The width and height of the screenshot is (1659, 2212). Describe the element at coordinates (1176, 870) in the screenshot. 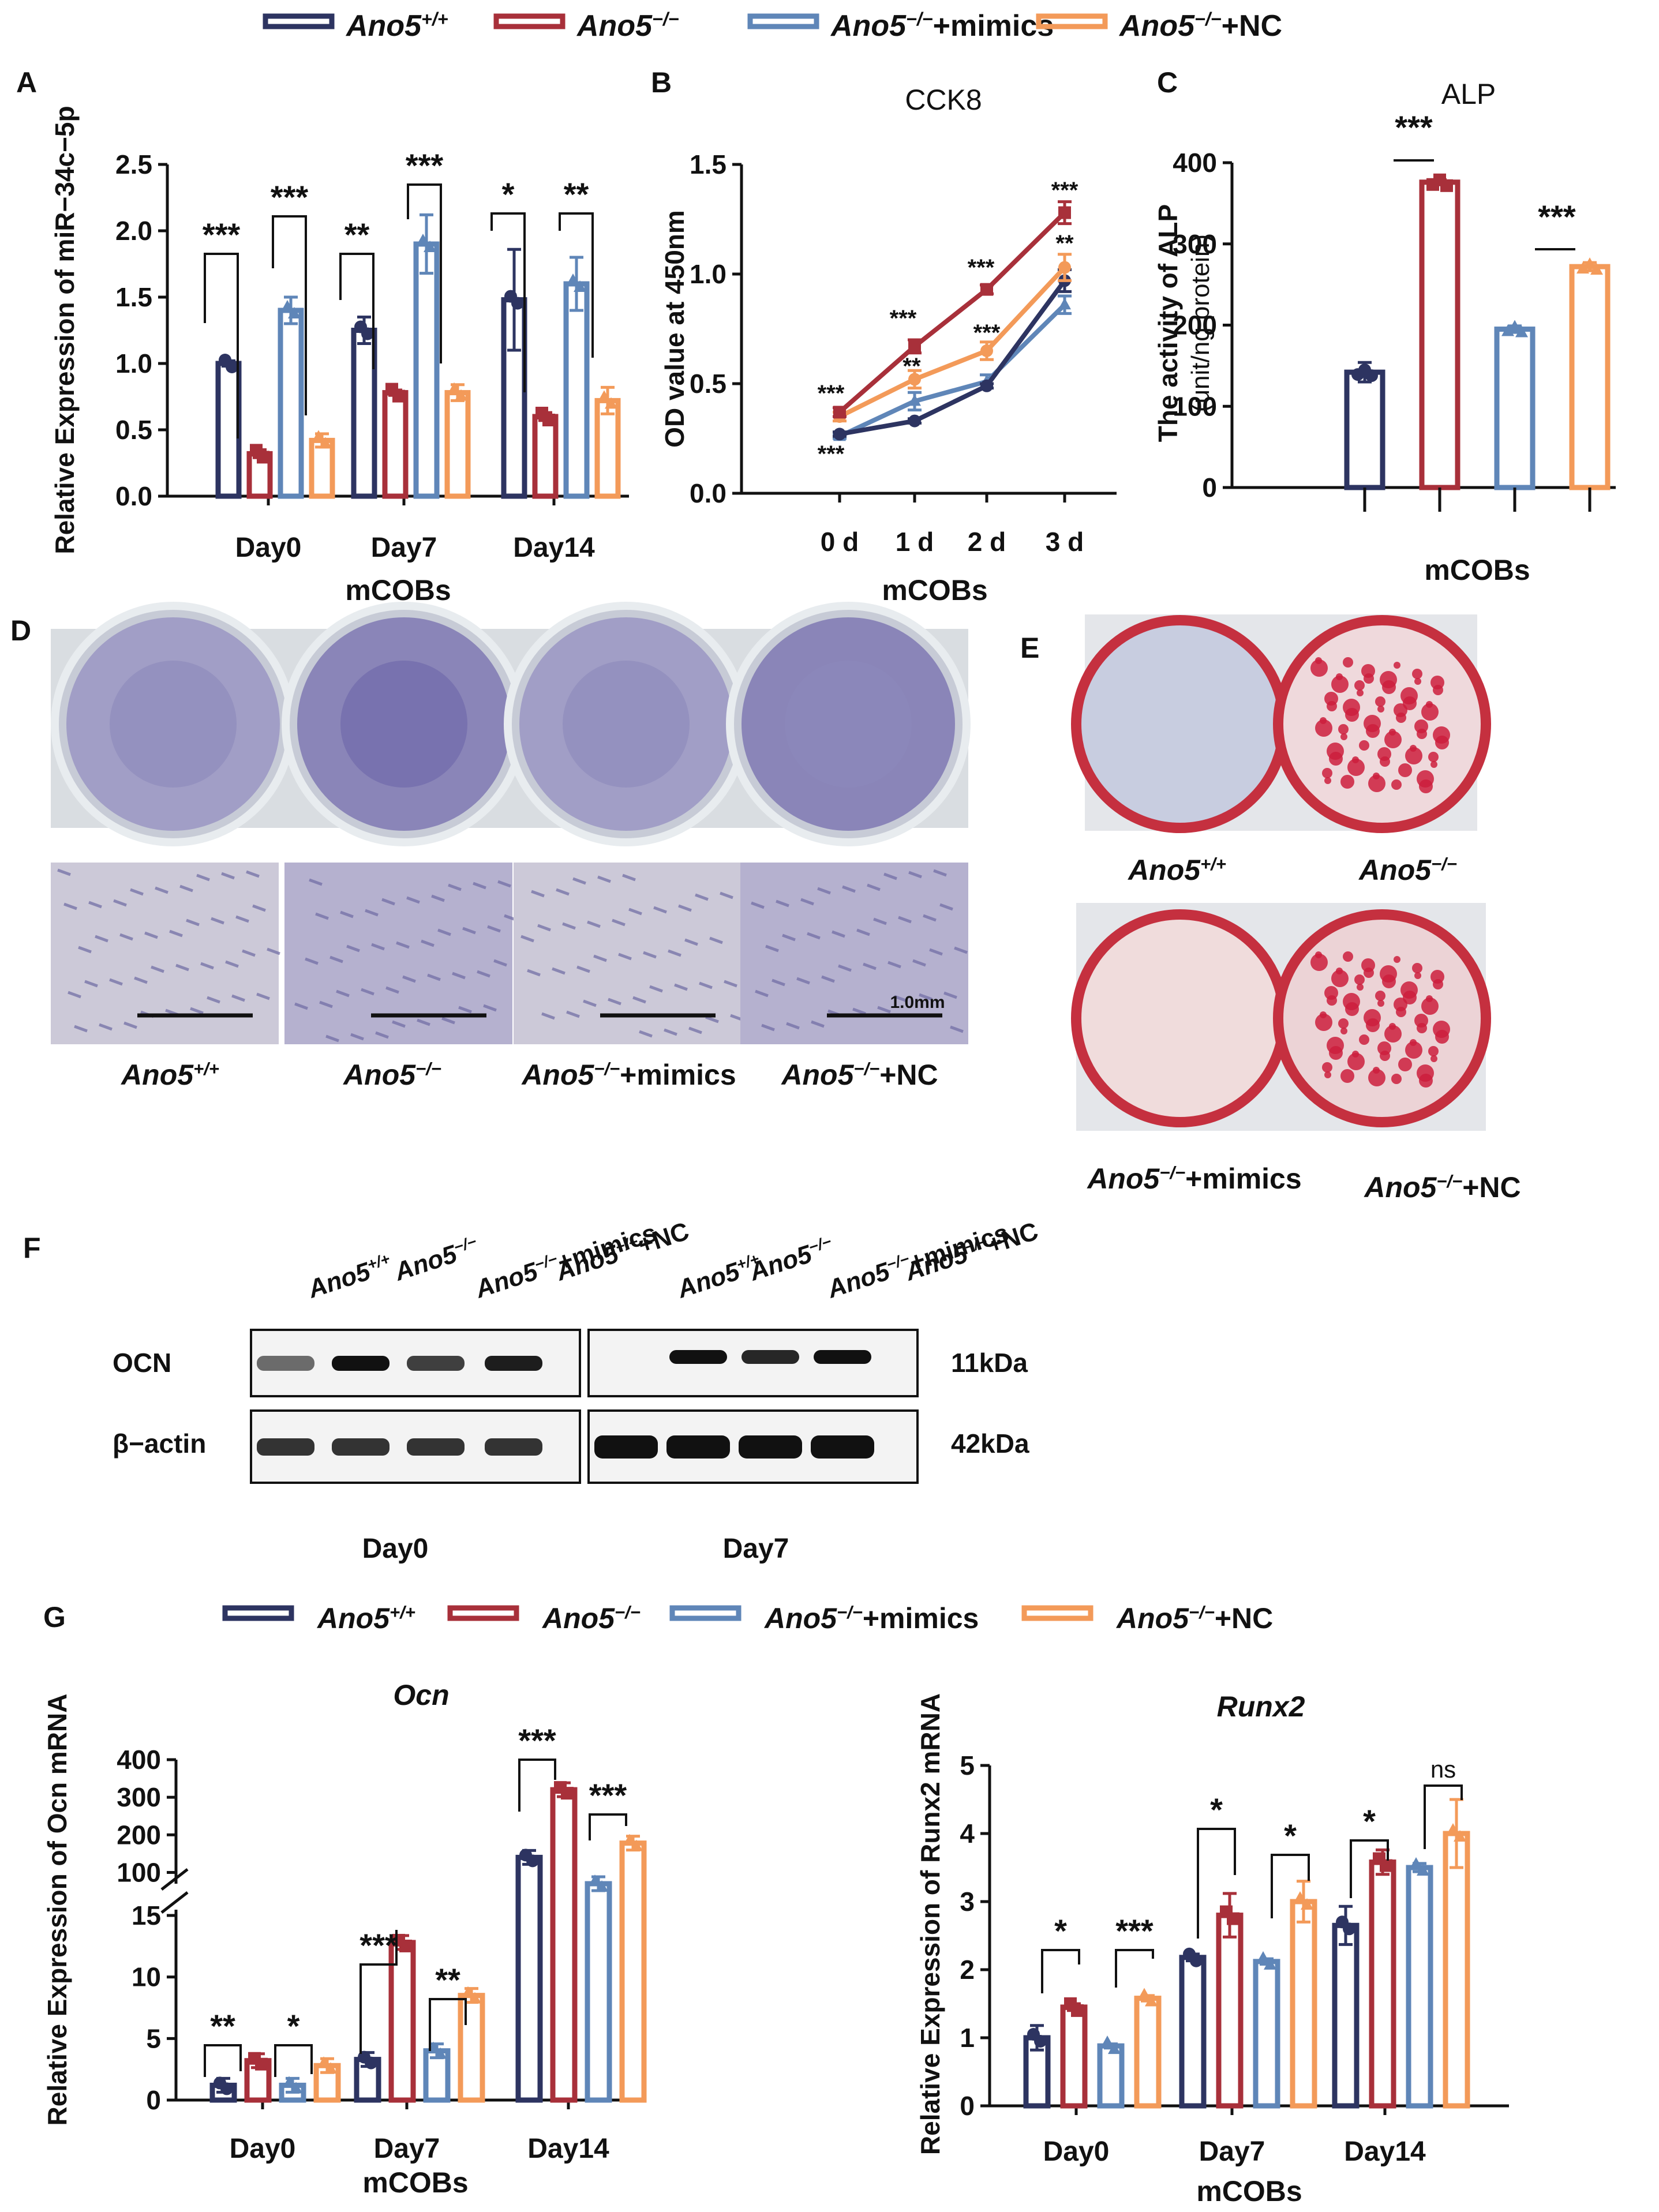

I see `plate-label-0: Ano5+/+` at that location.